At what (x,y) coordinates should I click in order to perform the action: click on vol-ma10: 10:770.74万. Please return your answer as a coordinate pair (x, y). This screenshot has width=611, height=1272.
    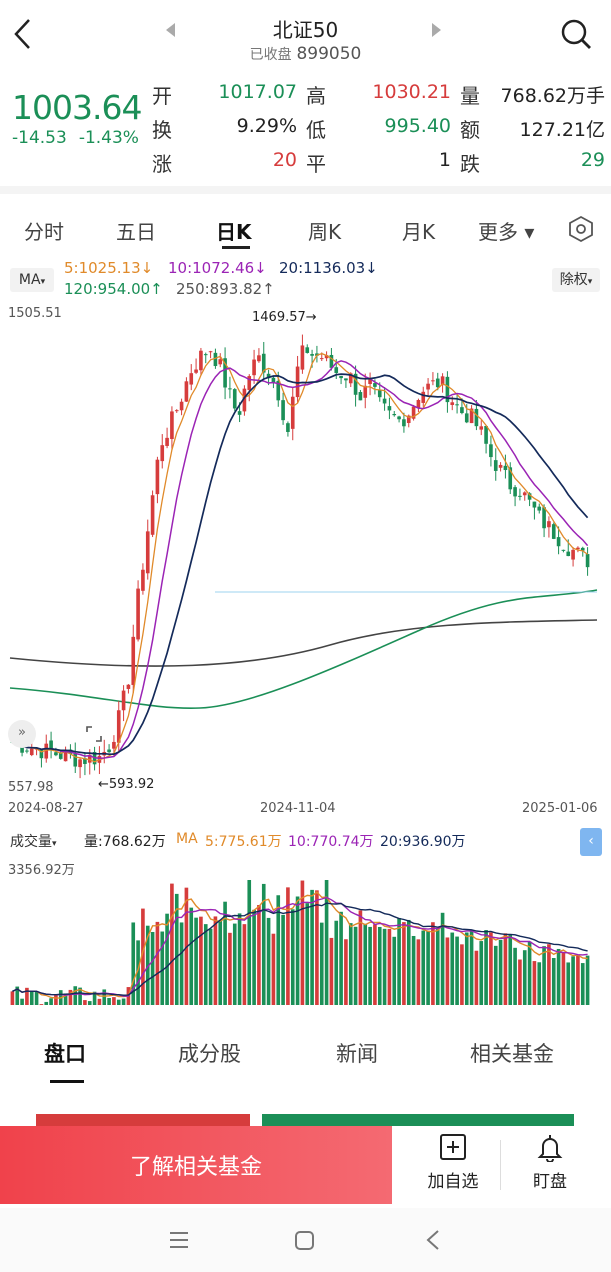
    Looking at the image, I should click on (331, 842).